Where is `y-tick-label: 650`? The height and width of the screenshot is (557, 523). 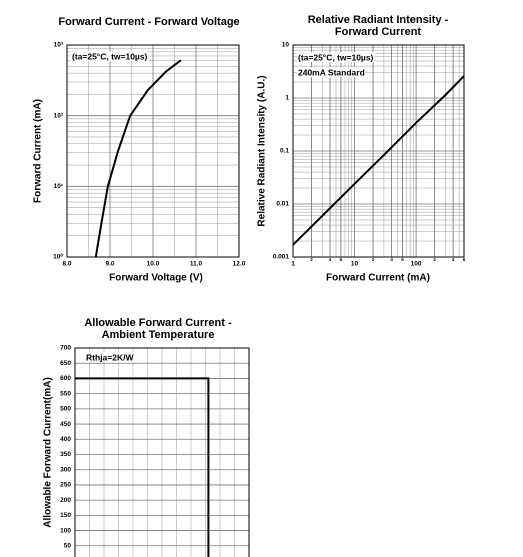 y-tick-label: 650 is located at coordinates (65, 363).